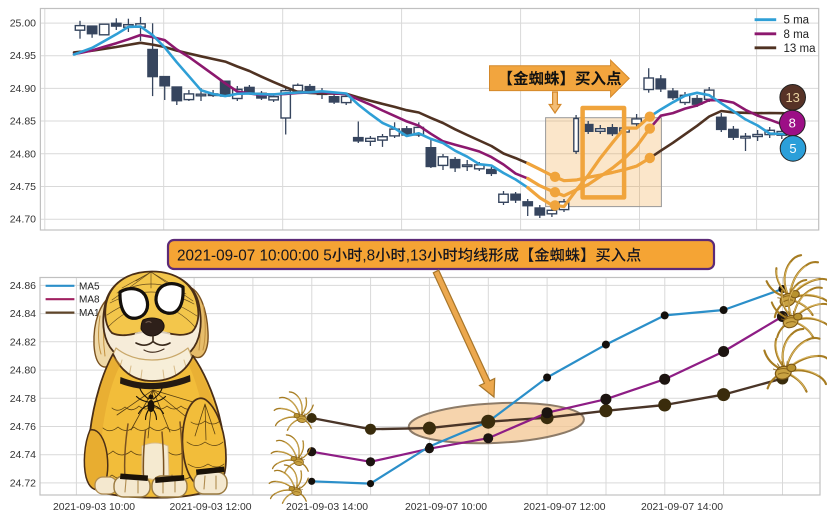 The height and width of the screenshot is (525, 827). Describe the element at coordinates (416, 256) in the screenshot. I see `svg-text: ,13` at that location.